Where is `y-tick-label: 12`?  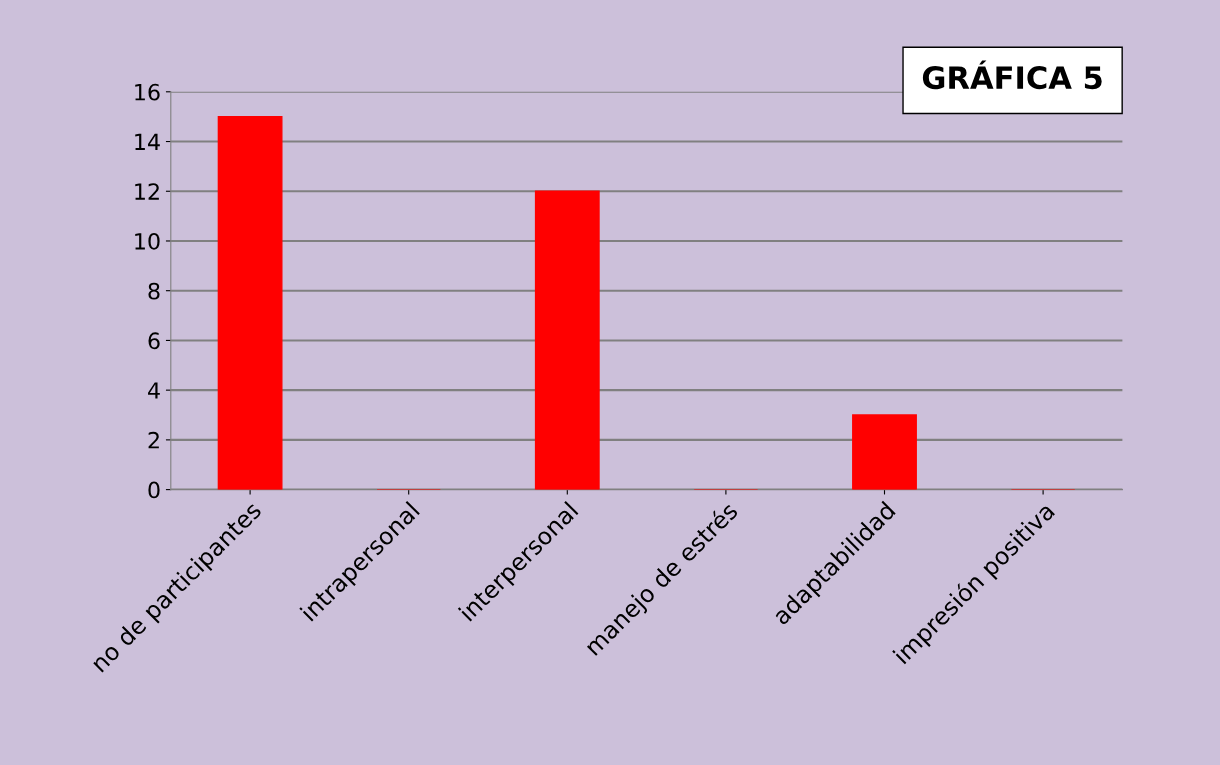 y-tick-label: 12 is located at coordinates (147, 191).